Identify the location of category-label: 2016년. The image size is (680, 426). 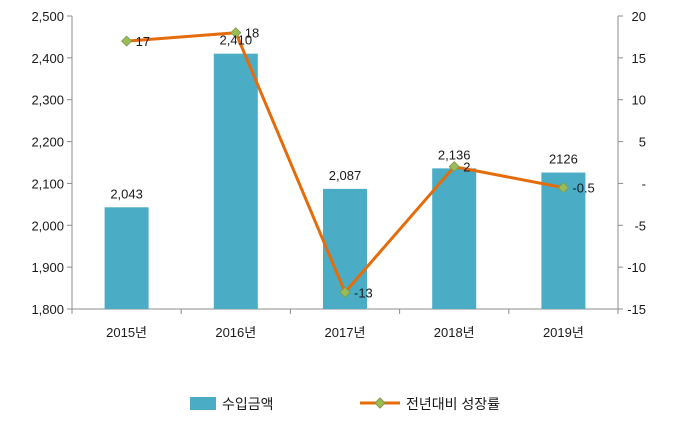
(235, 332).